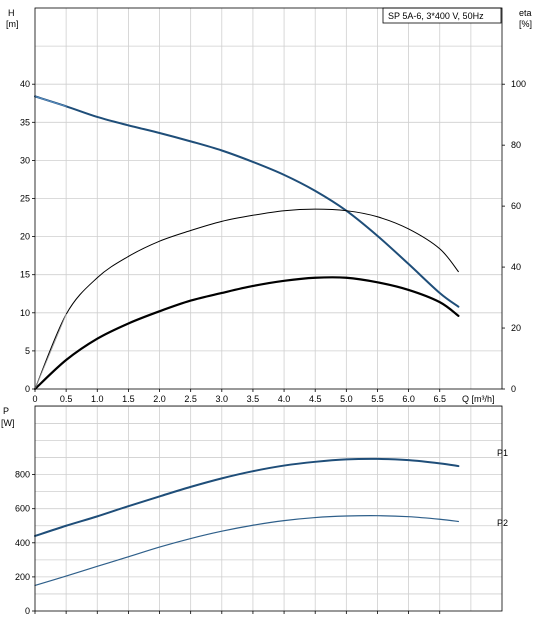 This screenshot has height=628, width=540. Describe the element at coordinates (50, 101) in the screenshot. I see `head-curve-extension` at that location.